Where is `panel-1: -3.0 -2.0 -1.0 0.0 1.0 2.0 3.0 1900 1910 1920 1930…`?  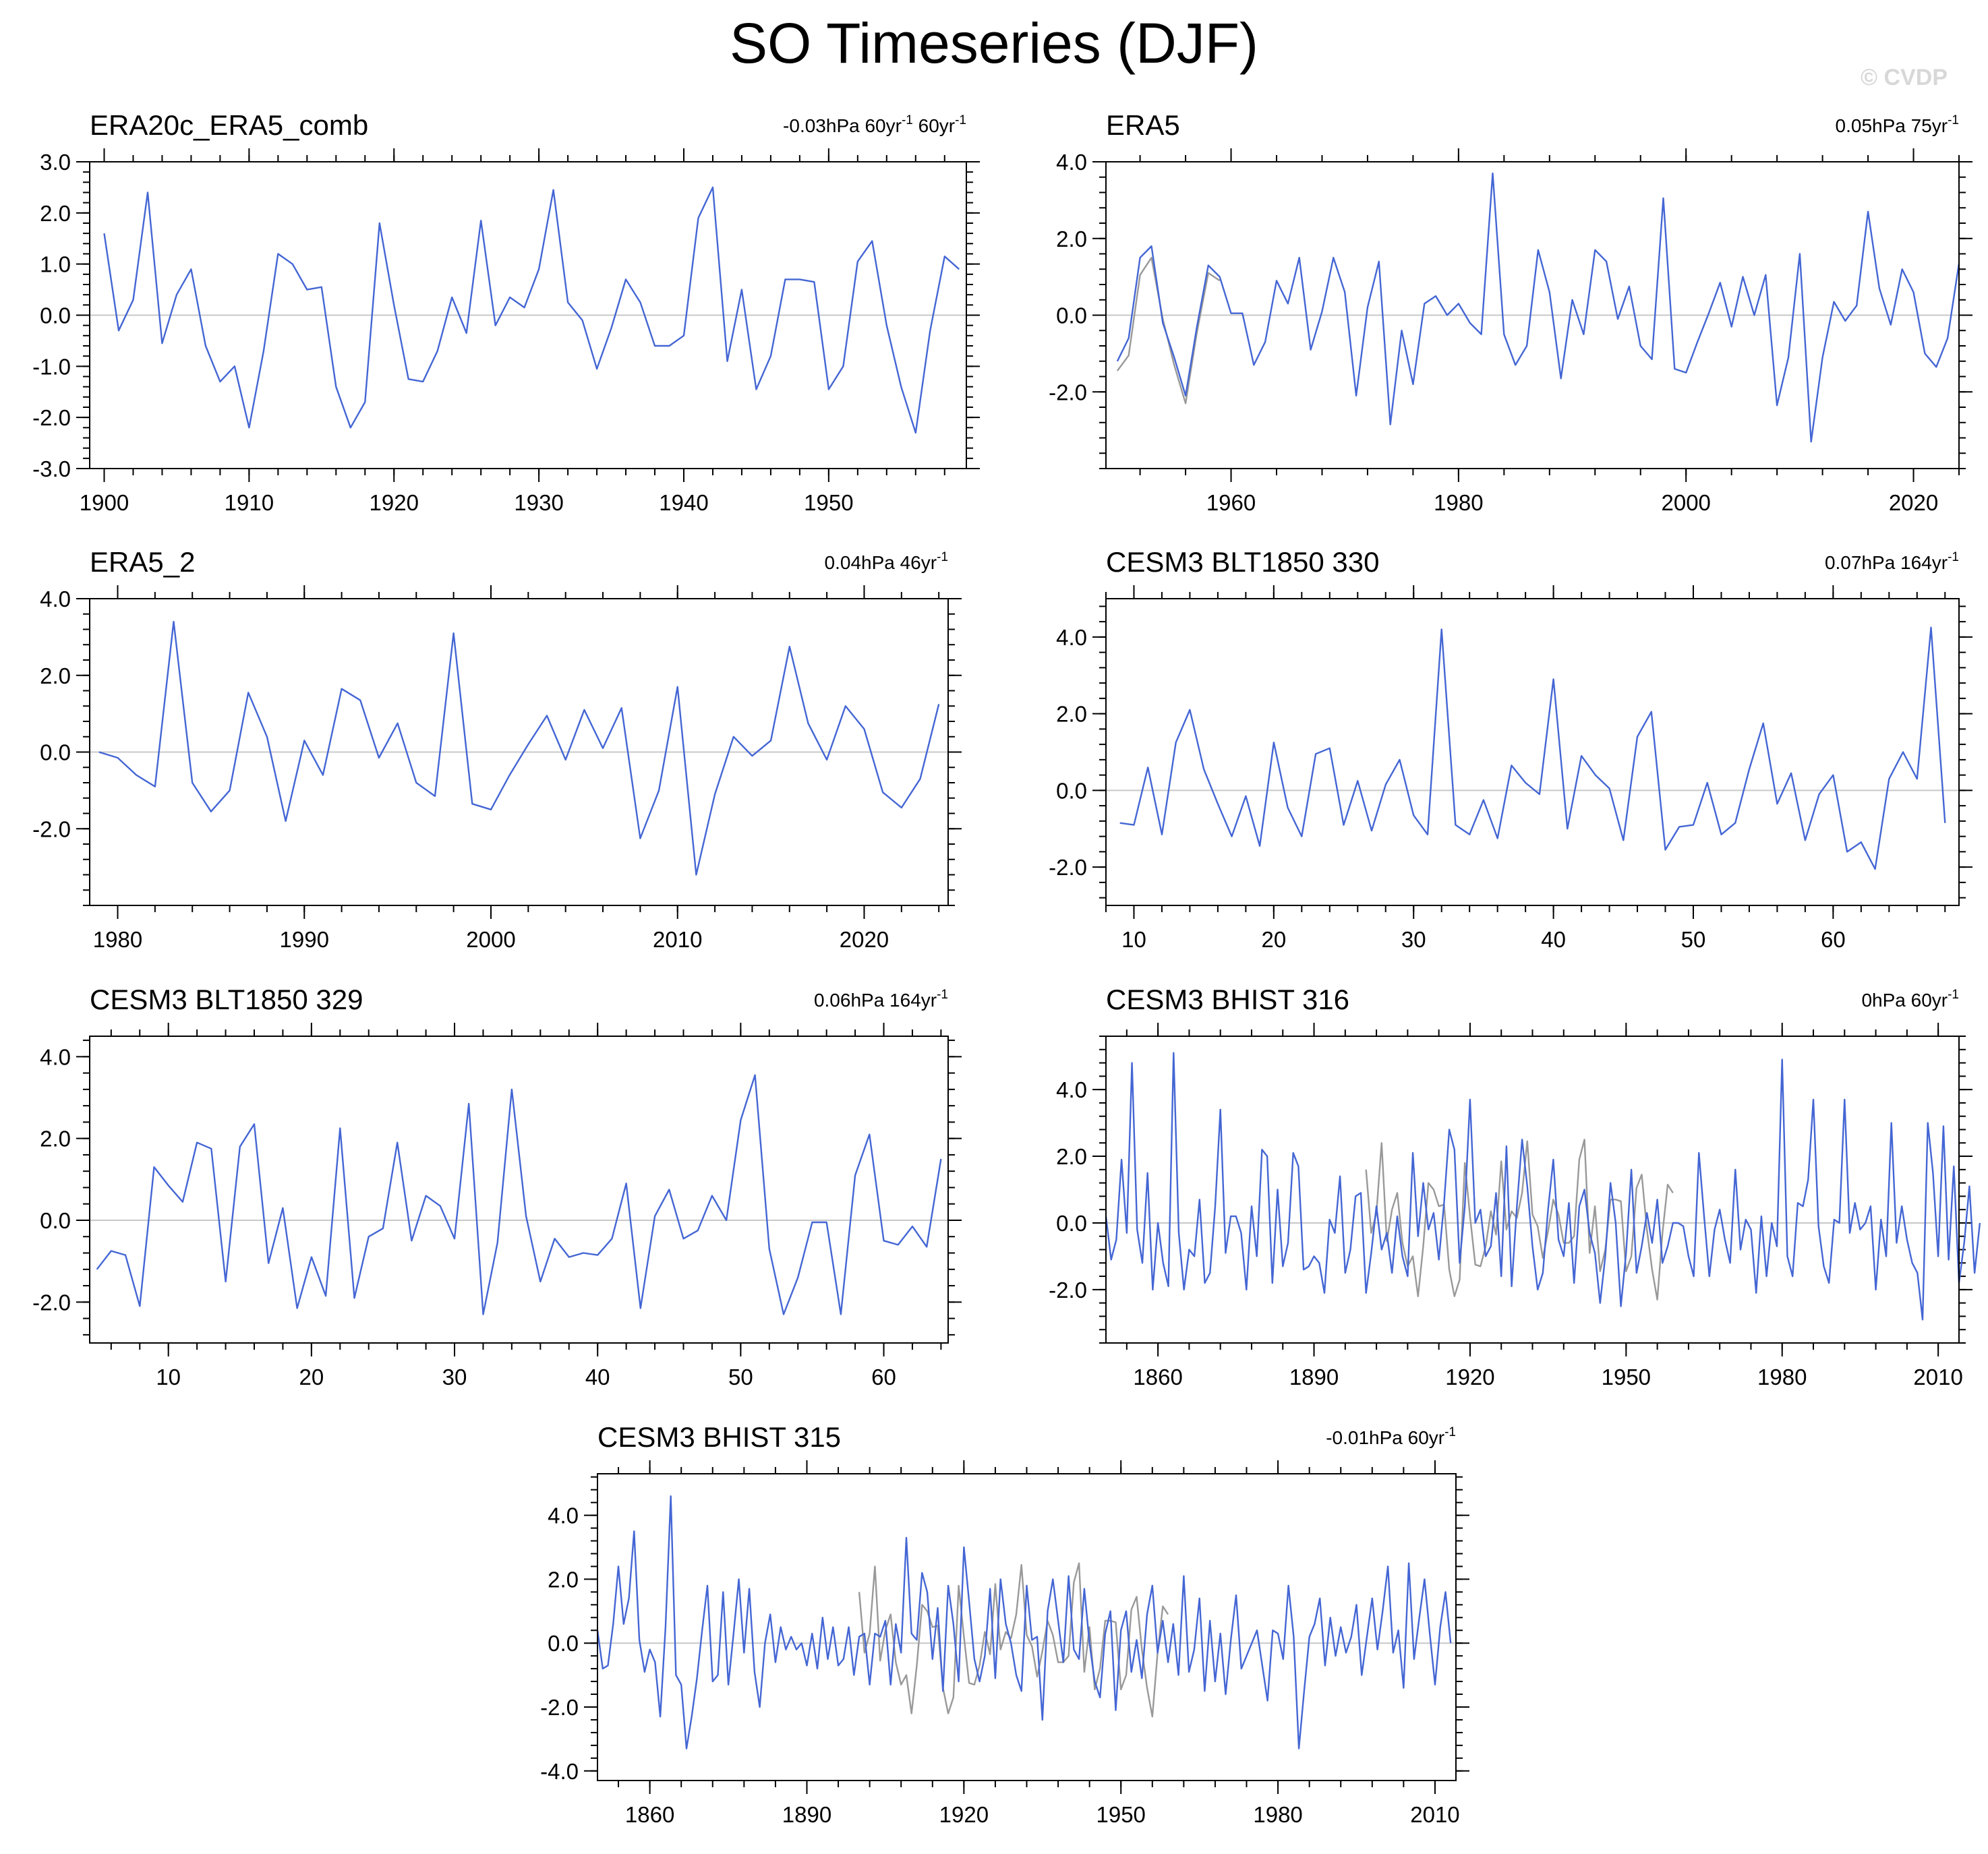 panel-1: -3.0 -2.0 -1.0 0.0 1.0 2.0 3.0 1900 1910 1920 1930… is located at coordinates (506, 312).